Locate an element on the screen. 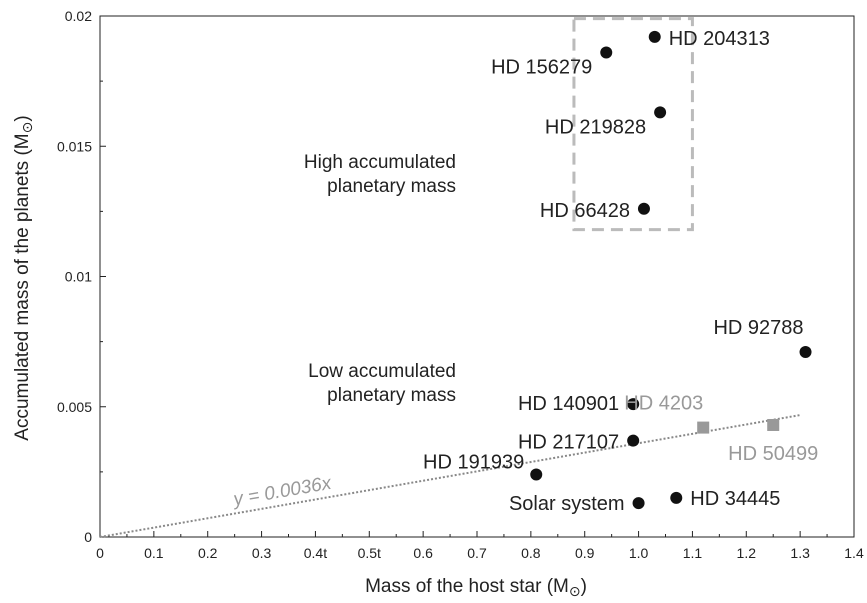  point-label: HD 204313 is located at coordinates (719, 39).